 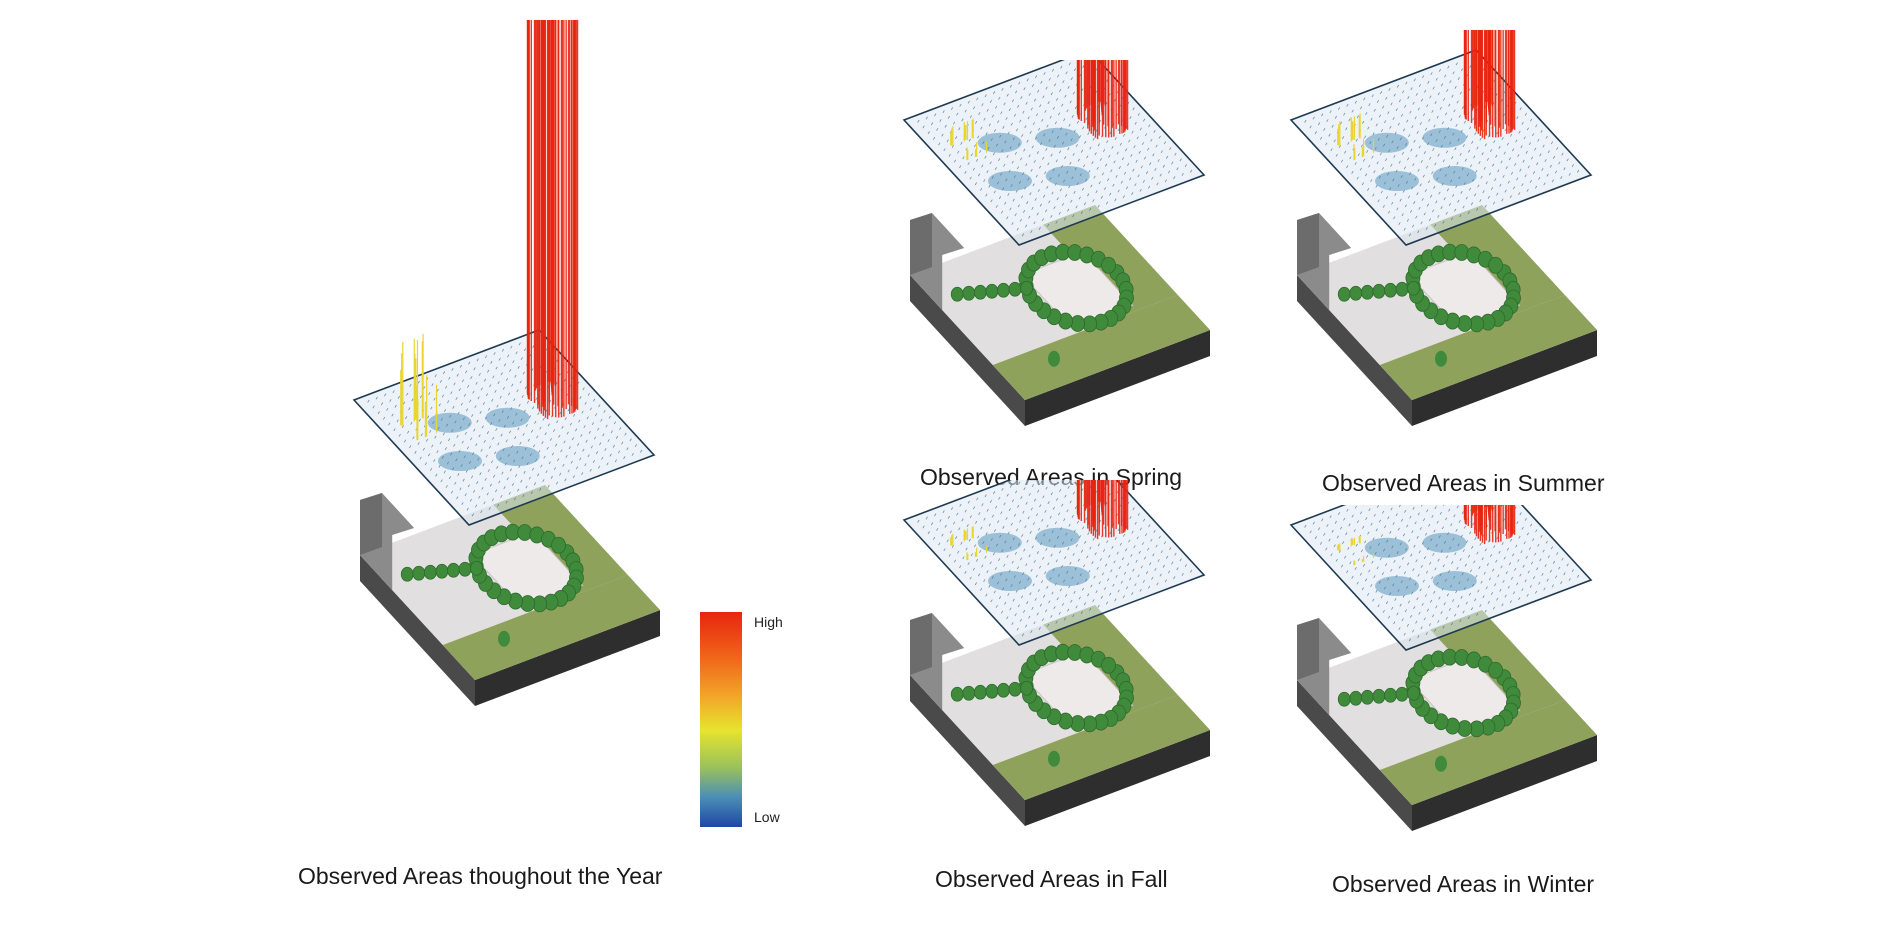 I want to click on caption-fall: Observed Areas in Fall, so click(x=1051, y=879).